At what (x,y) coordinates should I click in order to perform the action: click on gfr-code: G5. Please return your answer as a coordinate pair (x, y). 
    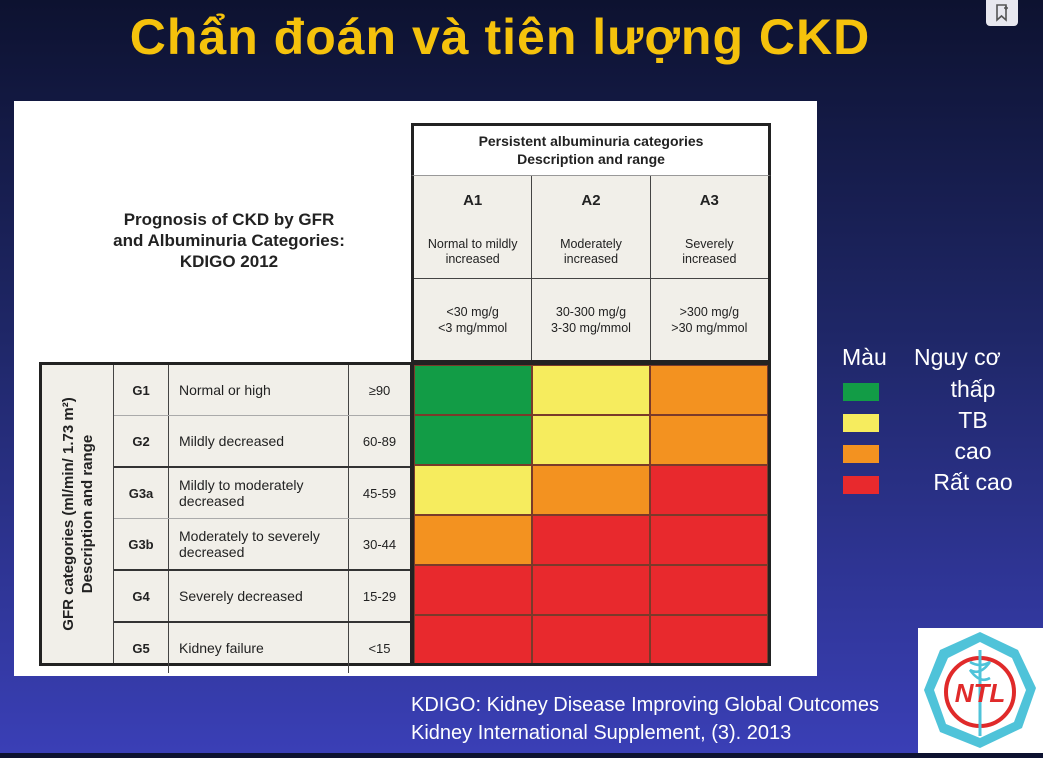
    Looking at the image, I should click on (141, 648).